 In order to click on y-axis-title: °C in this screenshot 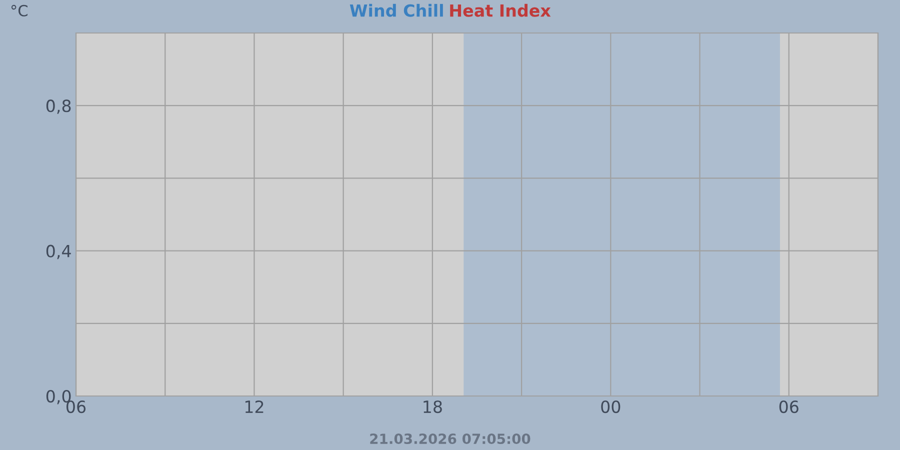, I will do `click(19, 10)`.